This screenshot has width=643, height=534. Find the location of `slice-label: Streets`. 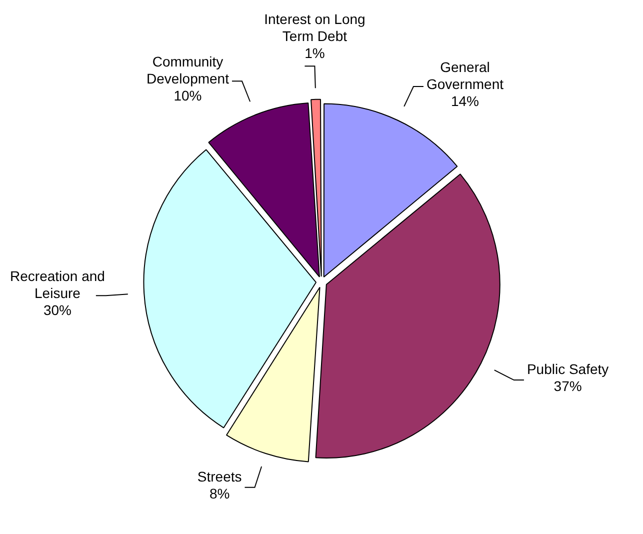

slice-label: Streets is located at coordinates (219, 476).